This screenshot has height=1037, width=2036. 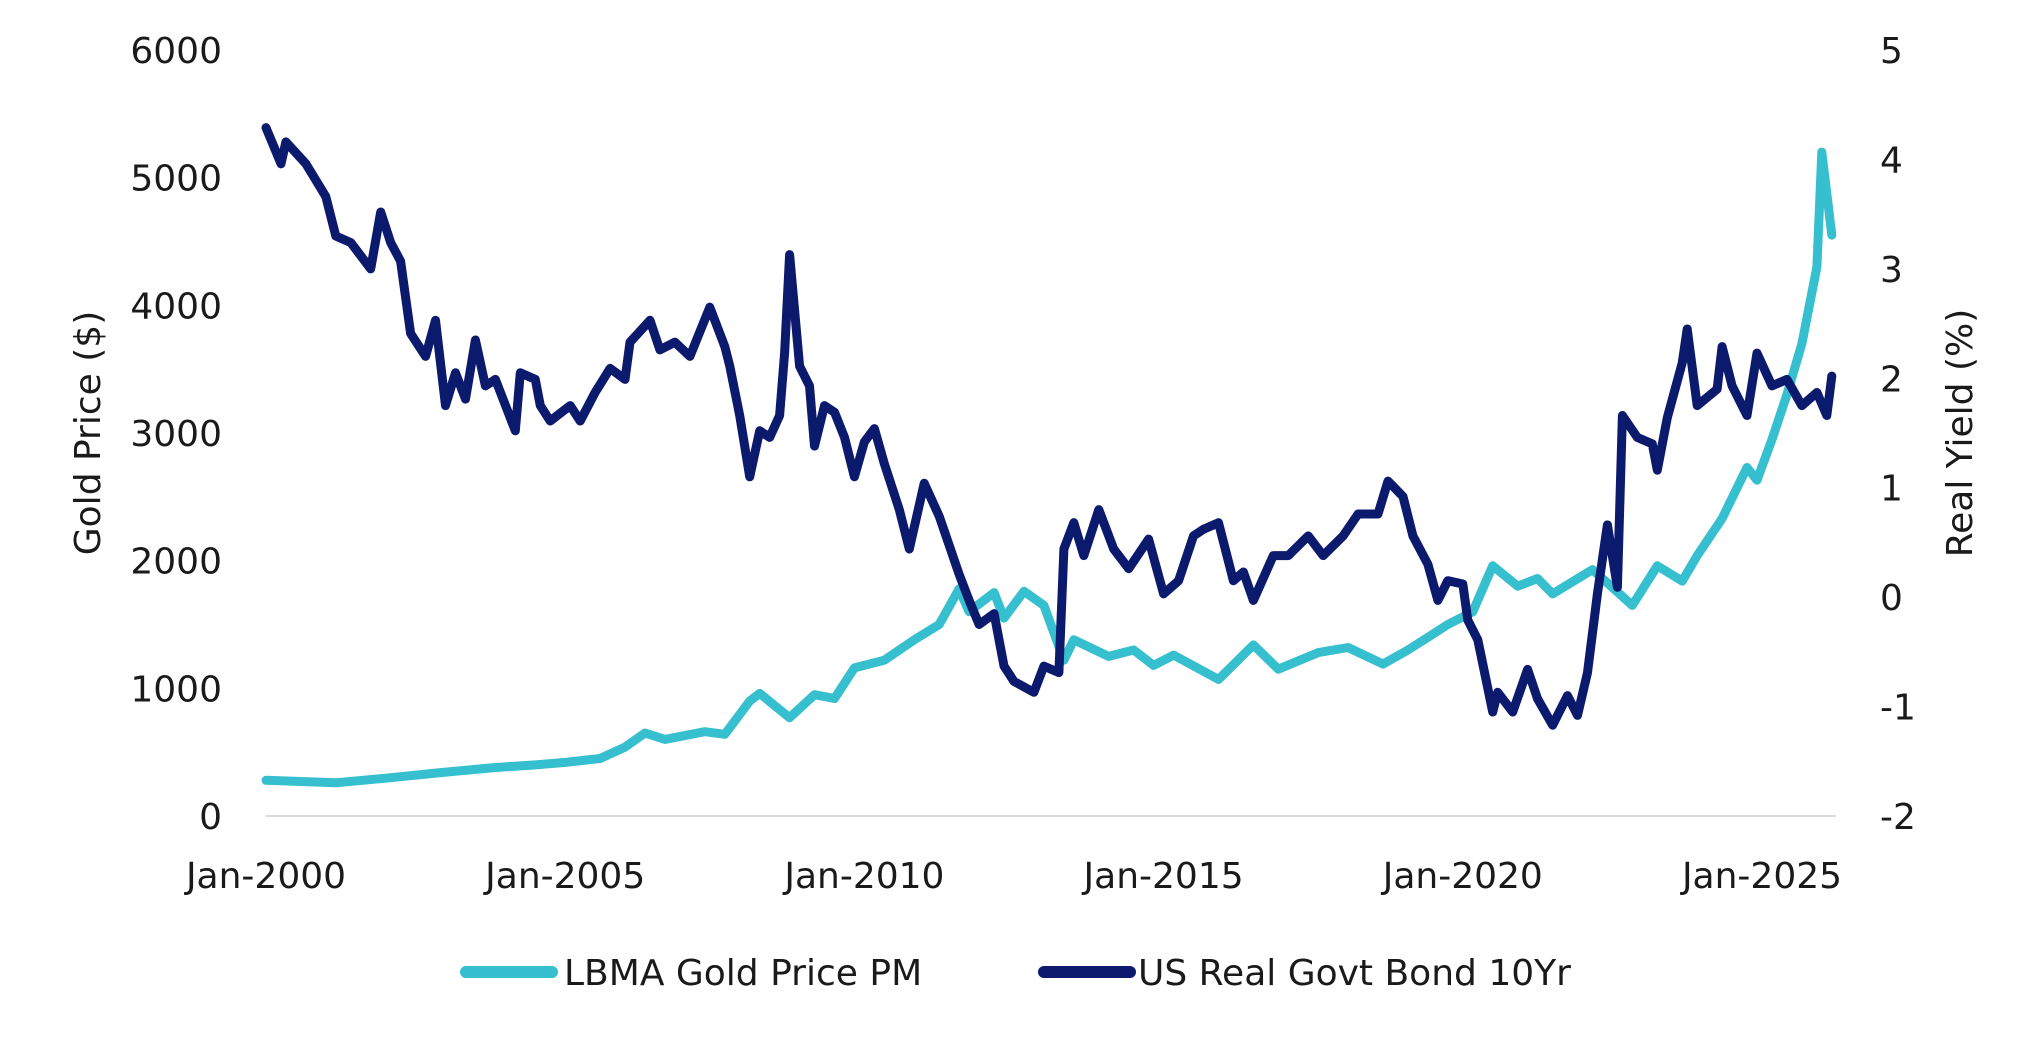 What do you see at coordinates (1891, 489) in the screenshot?
I see `right-tick-label: 1` at bounding box center [1891, 489].